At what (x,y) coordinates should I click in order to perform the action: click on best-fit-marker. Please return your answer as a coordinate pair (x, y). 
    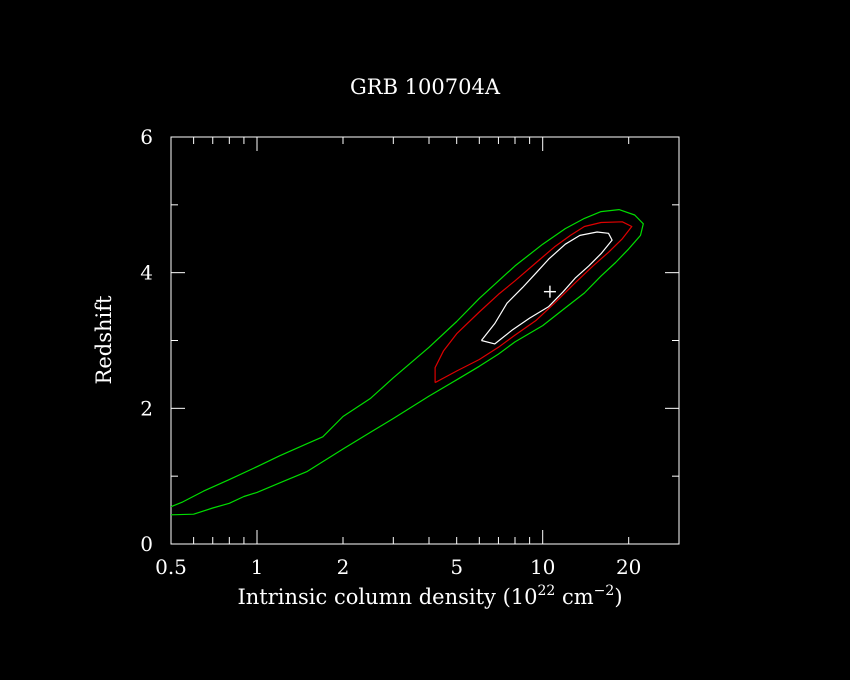
    Looking at the image, I should click on (549, 291).